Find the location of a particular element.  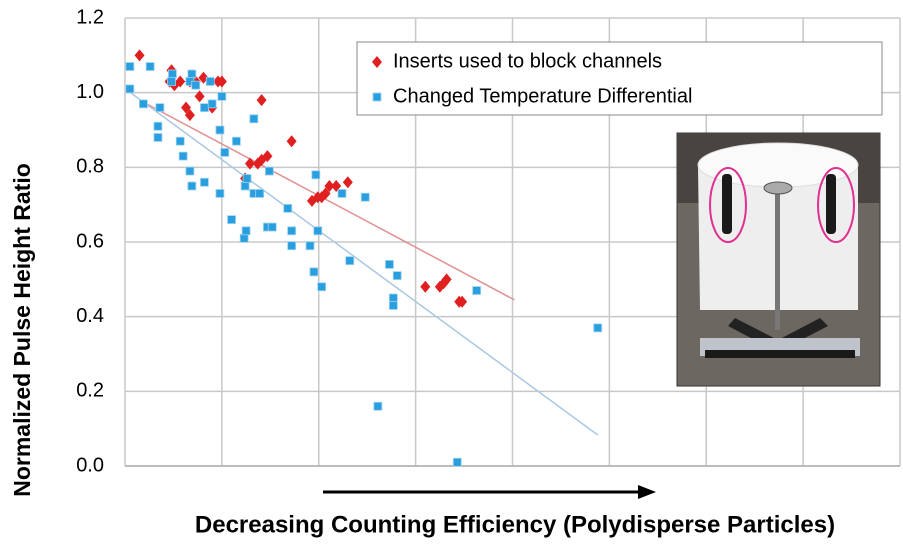

y-tick-label: 0.4 is located at coordinates (90, 316).